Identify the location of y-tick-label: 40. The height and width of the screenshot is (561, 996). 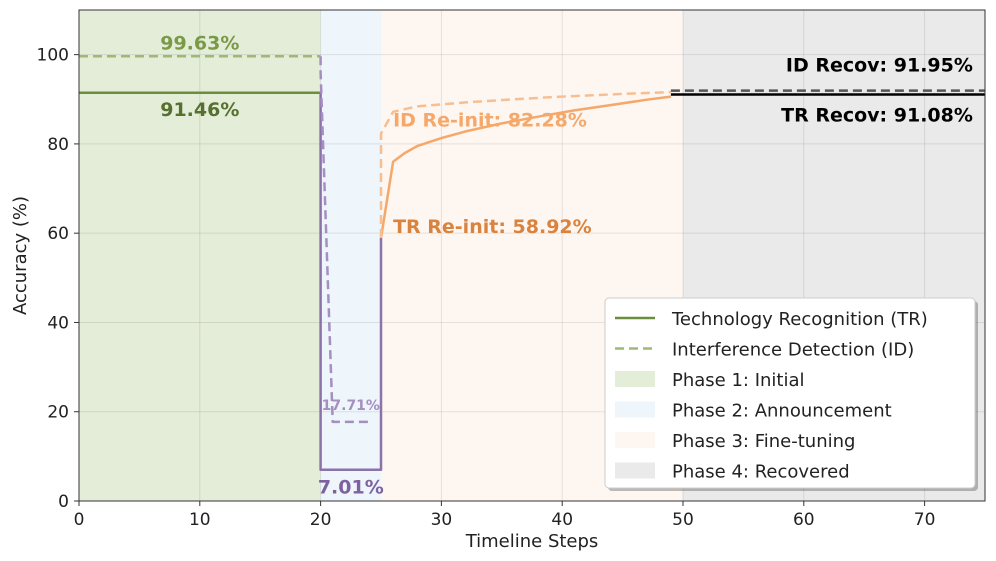
(58, 323).